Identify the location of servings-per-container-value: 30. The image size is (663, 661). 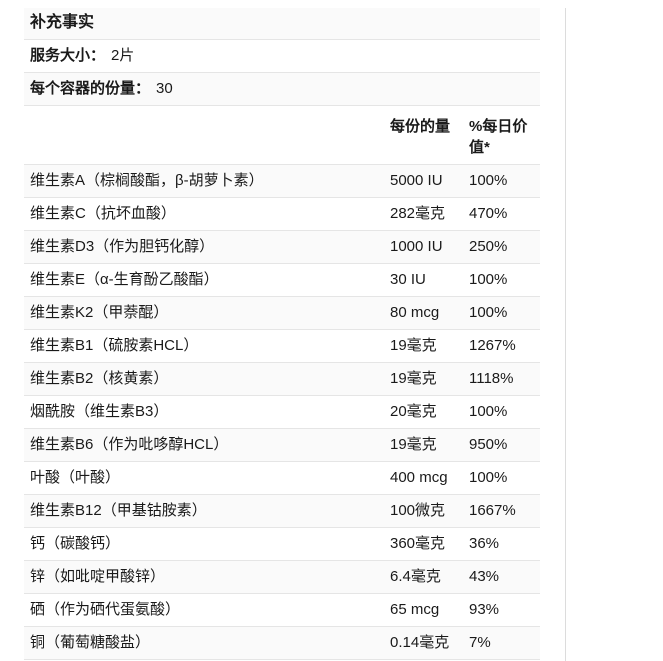
(164, 88).